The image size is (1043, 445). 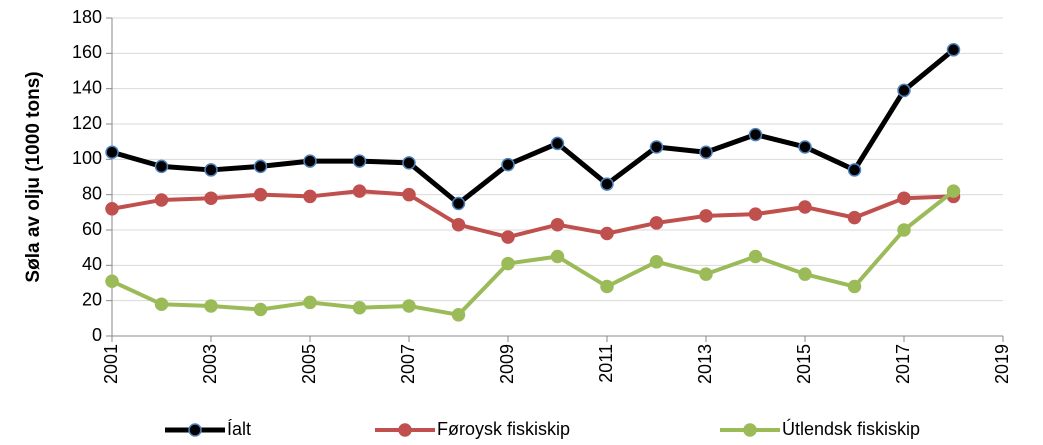 I want to click on x-tick-label: 2007, so click(x=408, y=364).